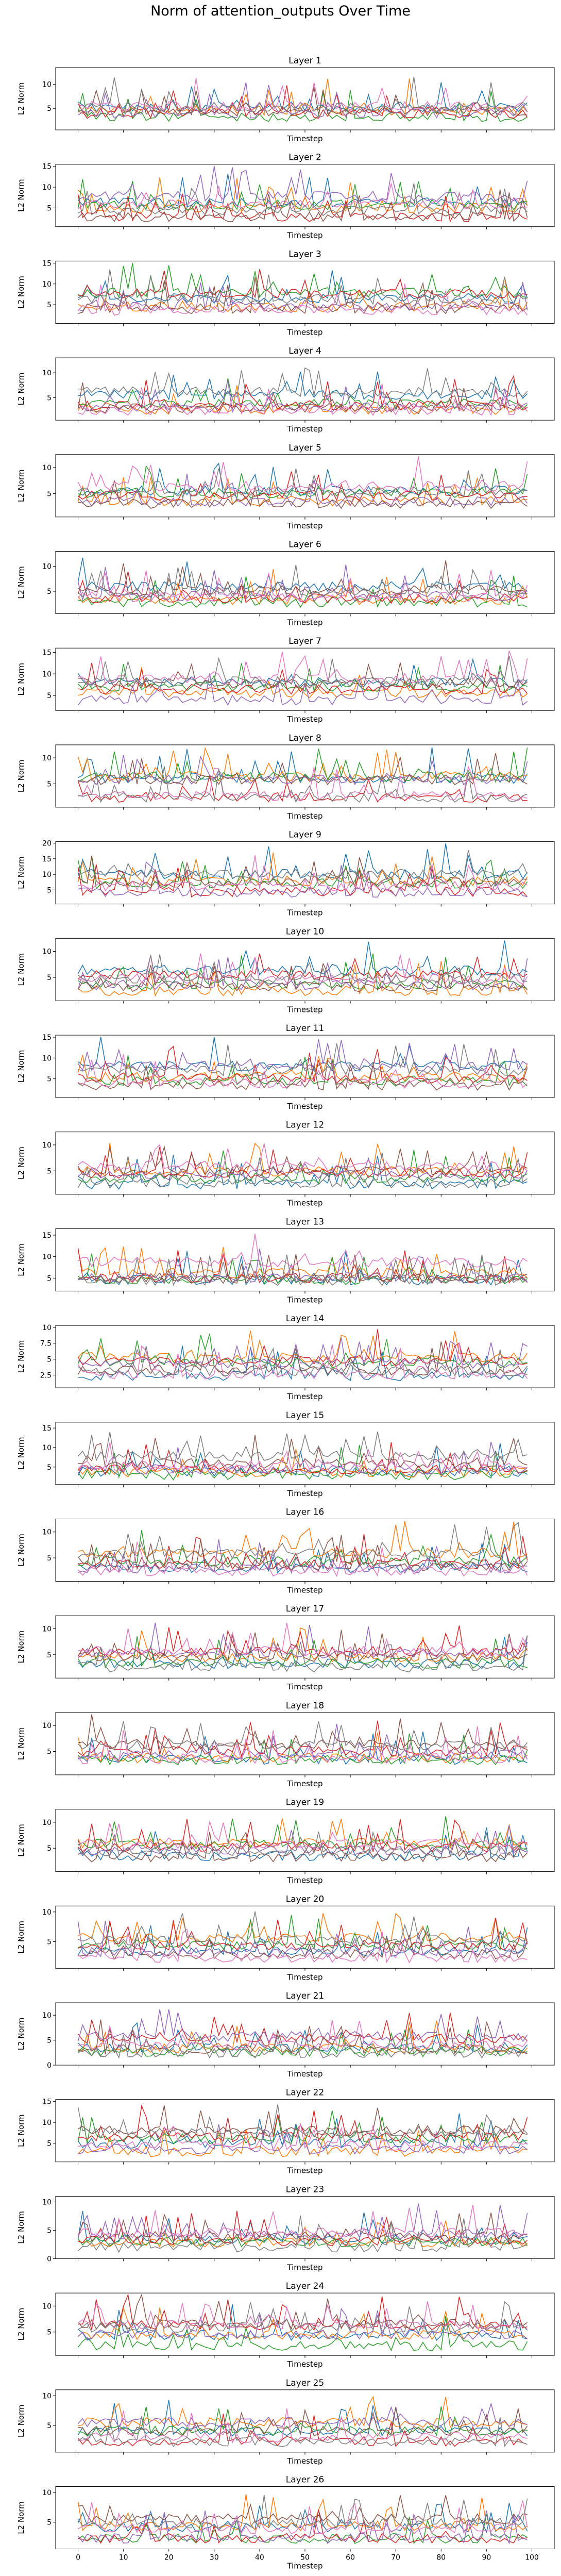 This screenshot has height=2576, width=561. I want to click on subplot-layer-12: Layer 12 5 10 L2 Norm Timestep, so click(285, 1164).